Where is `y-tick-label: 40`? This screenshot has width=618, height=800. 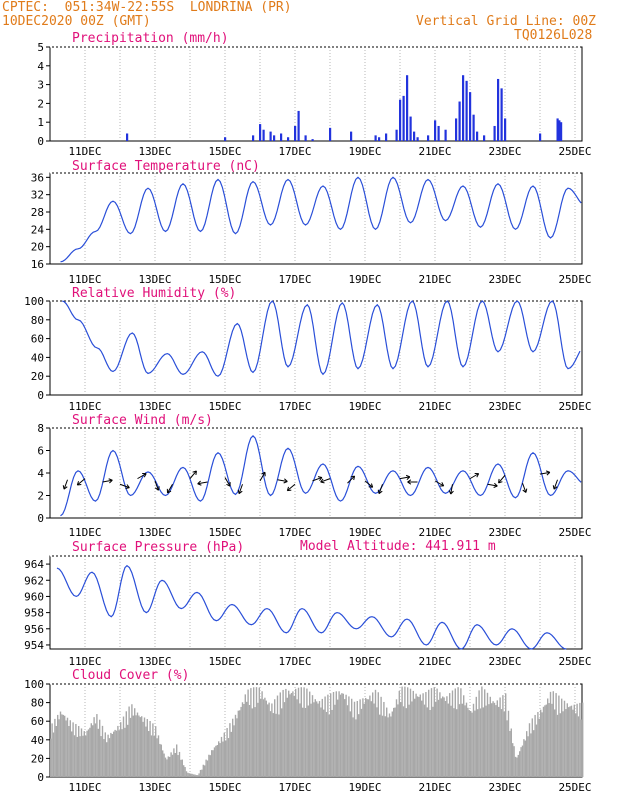
y-tick-label: 40 is located at coordinates (37, 357).